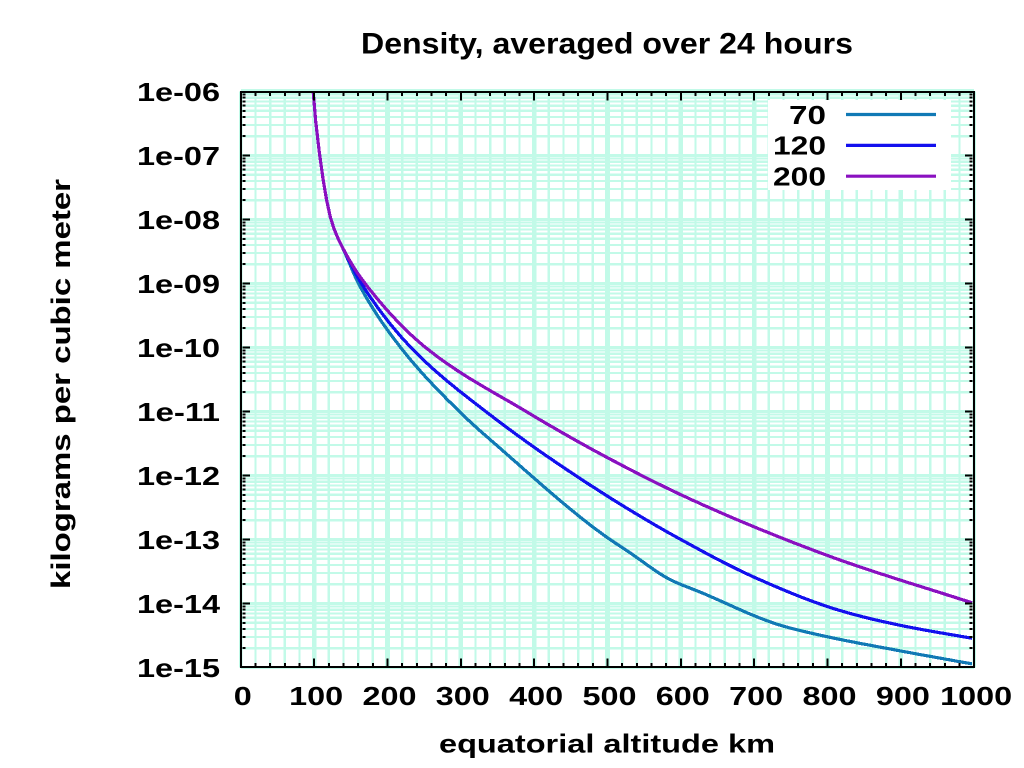 The image size is (1024, 768). Describe the element at coordinates (536, 696) in the screenshot. I see `svg-text: 400` at that location.